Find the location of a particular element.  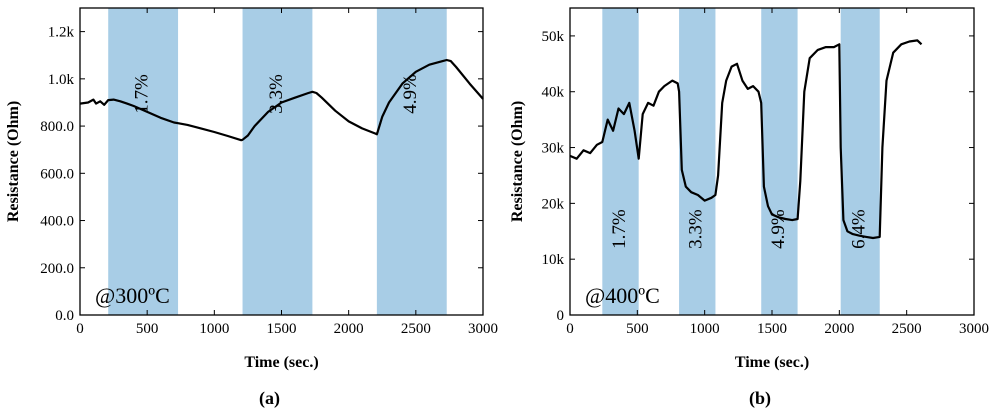

panel-a-band-labels: 1.7% 3.3% 4.9% is located at coordinates (276, 94).